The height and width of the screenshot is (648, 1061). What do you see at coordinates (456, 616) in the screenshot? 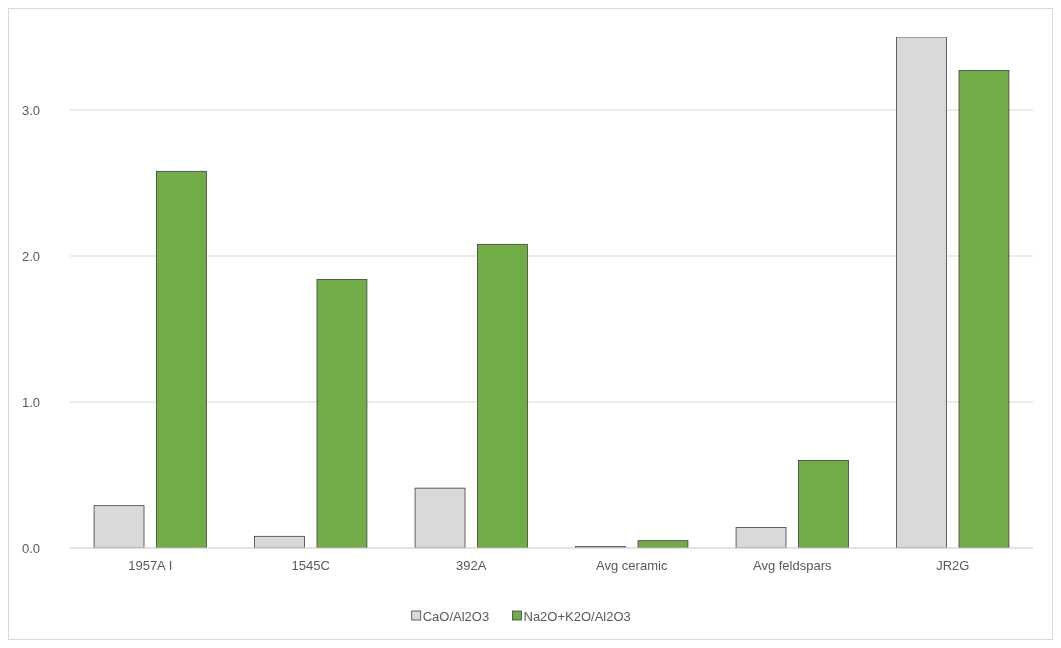
I see `legend-label: CaO/Al2O3` at bounding box center [456, 616].